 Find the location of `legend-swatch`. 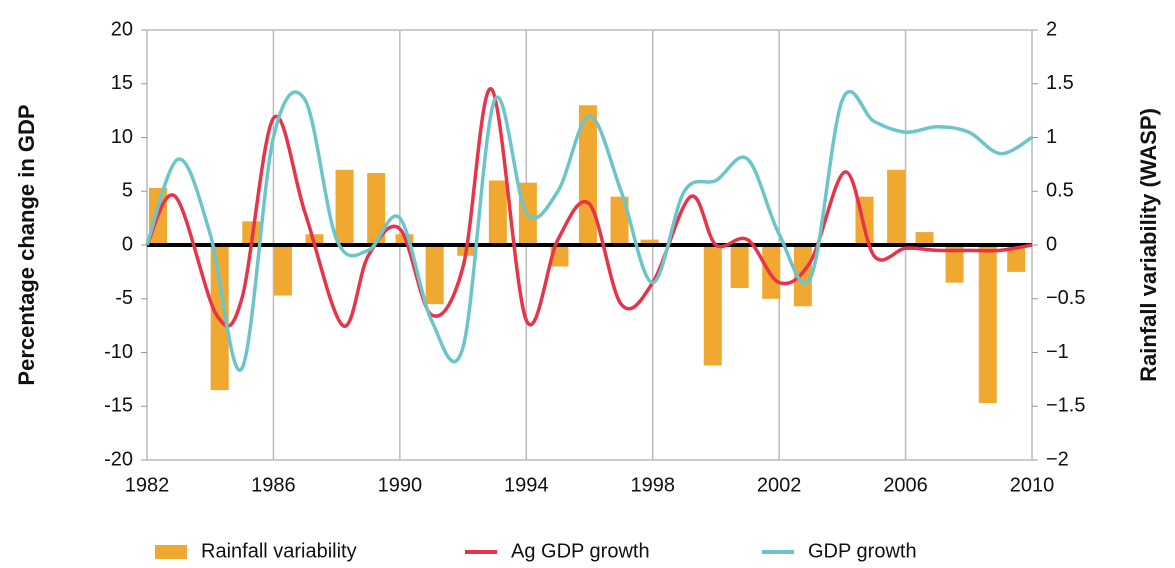

legend-swatch is located at coordinates (171, 552).